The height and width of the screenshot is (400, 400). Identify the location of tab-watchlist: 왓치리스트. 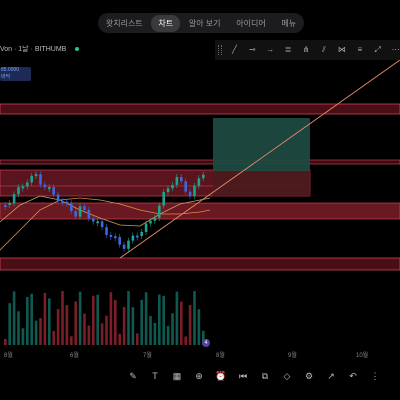
(124, 23).